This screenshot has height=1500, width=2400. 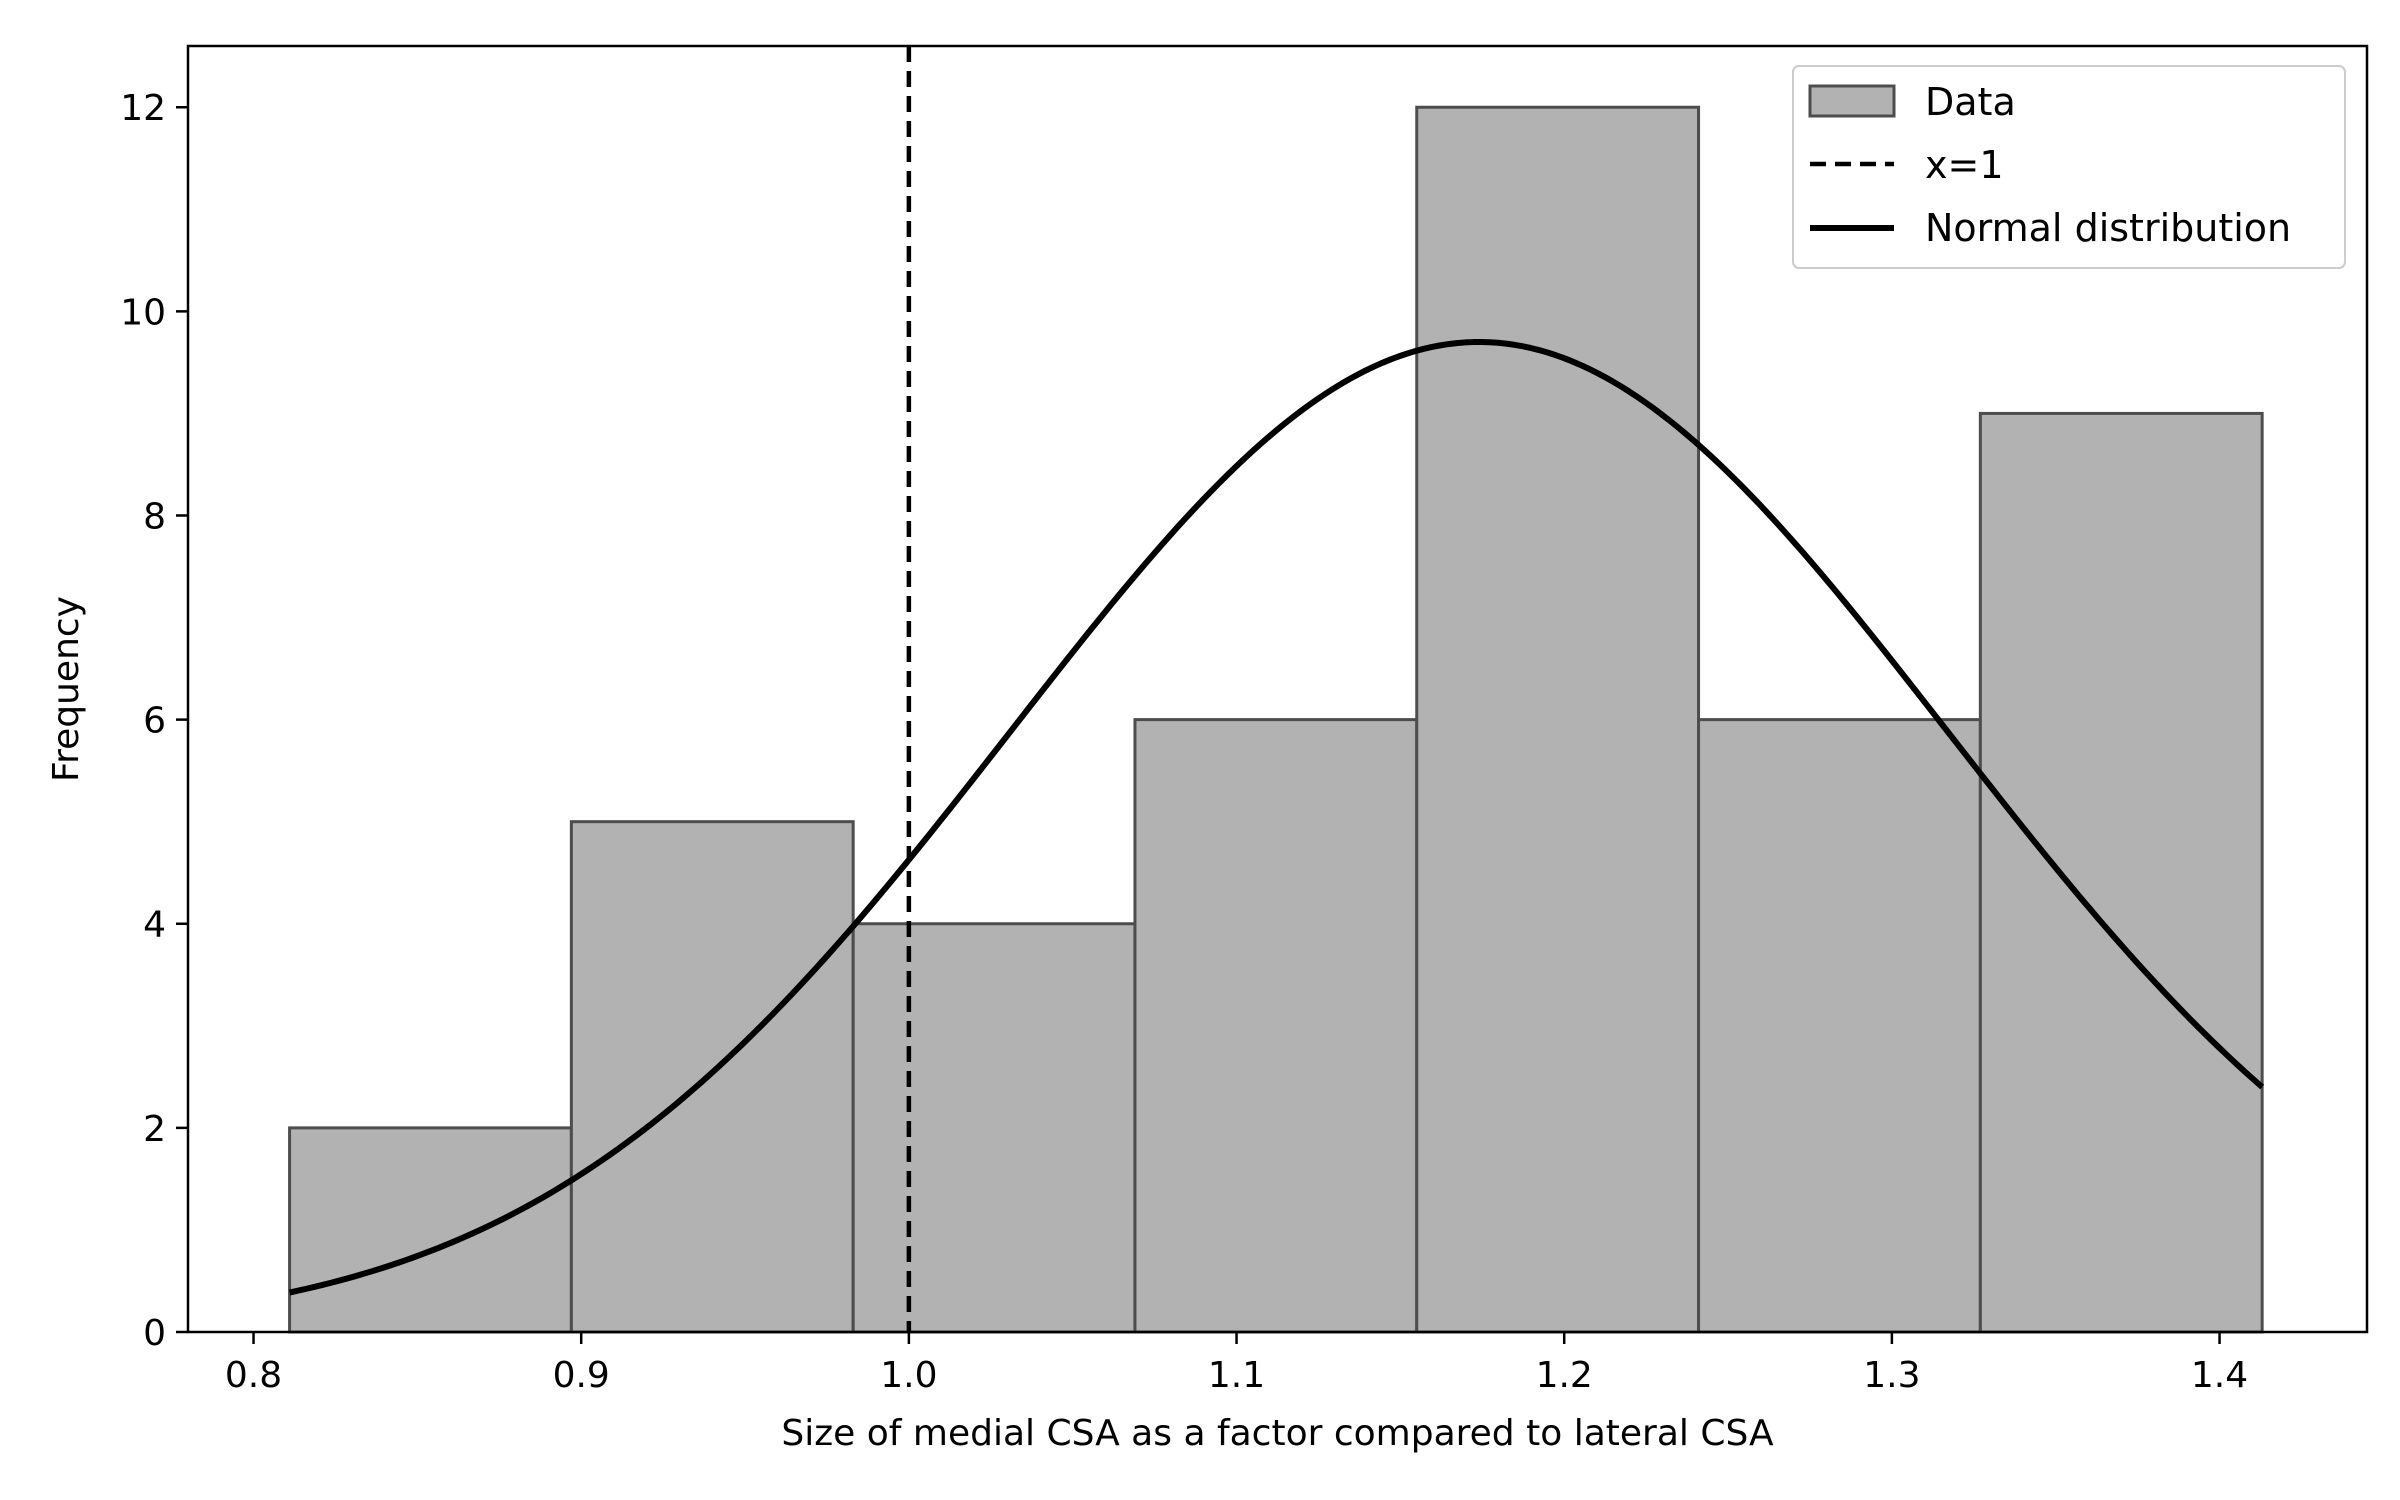 What do you see at coordinates (581, 1375) in the screenshot?
I see `x-tick-label: 0.9` at bounding box center [581, 1375].